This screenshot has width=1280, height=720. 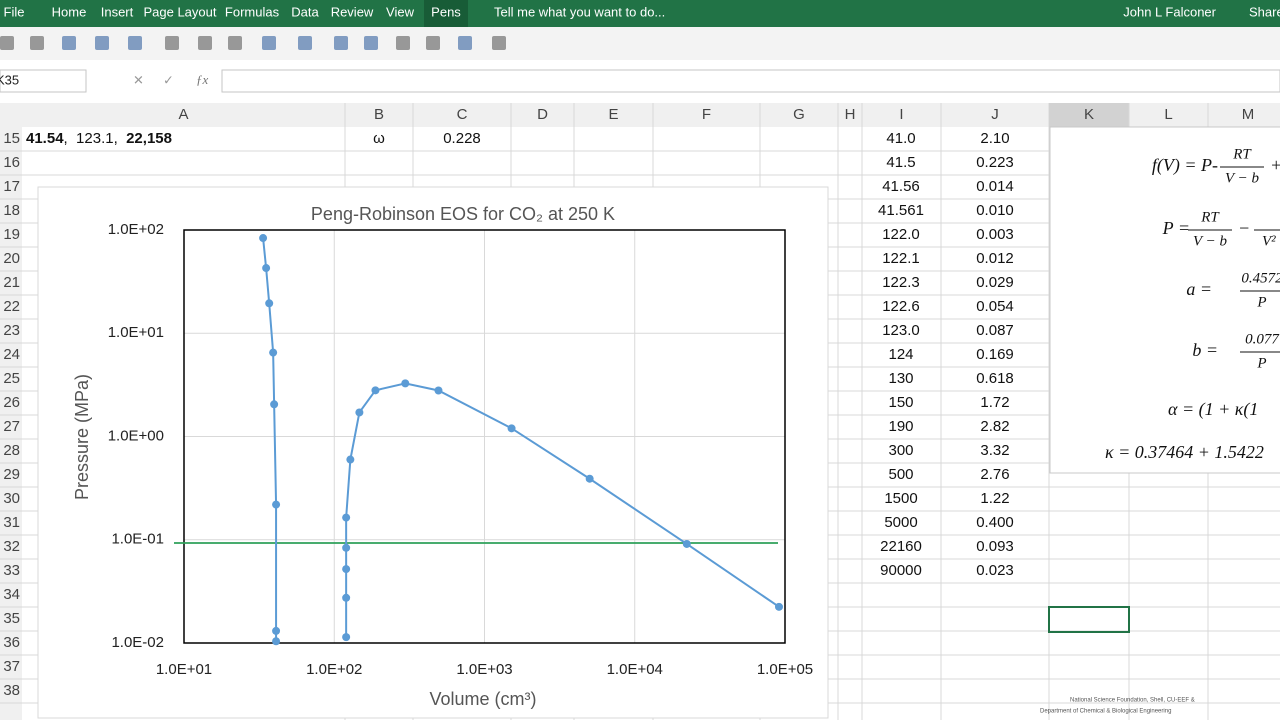 What do you see at coordinates (11, 354) in the screenshot?
I see `row-header: 24` at bounding box center [11, 354].